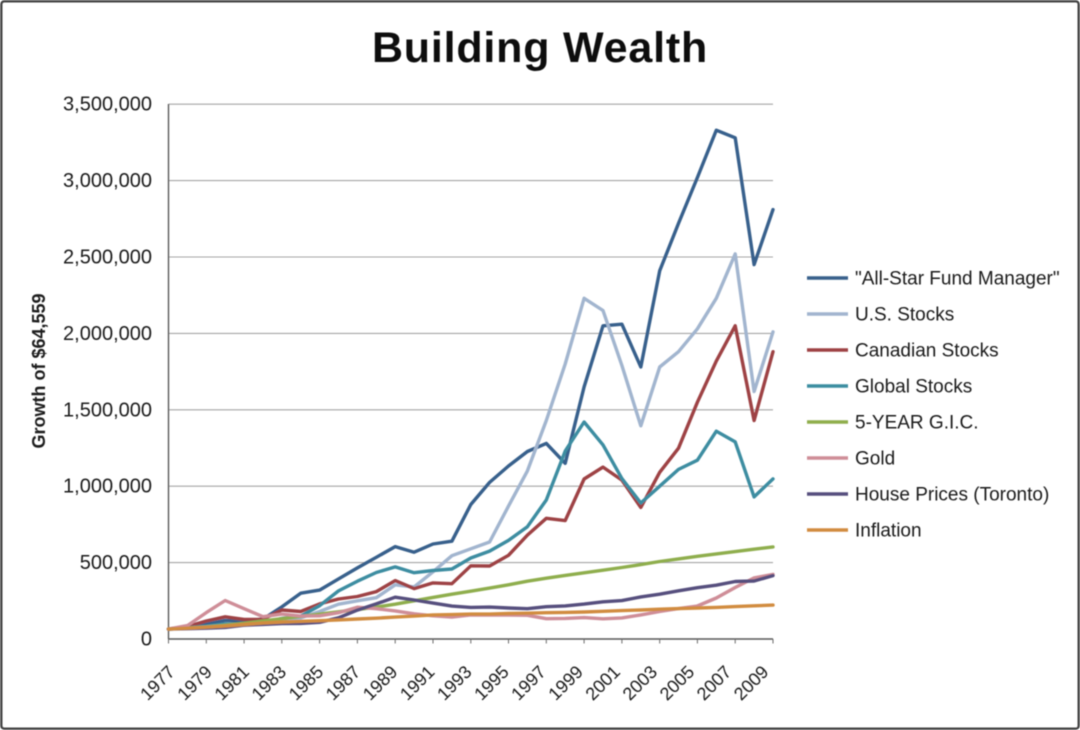 The image size is (1080, 730). What do you see at coordinates (107, 105) in the screenshot?
I see `svg-text: 3,500,000` at bounding box center [107, 105].